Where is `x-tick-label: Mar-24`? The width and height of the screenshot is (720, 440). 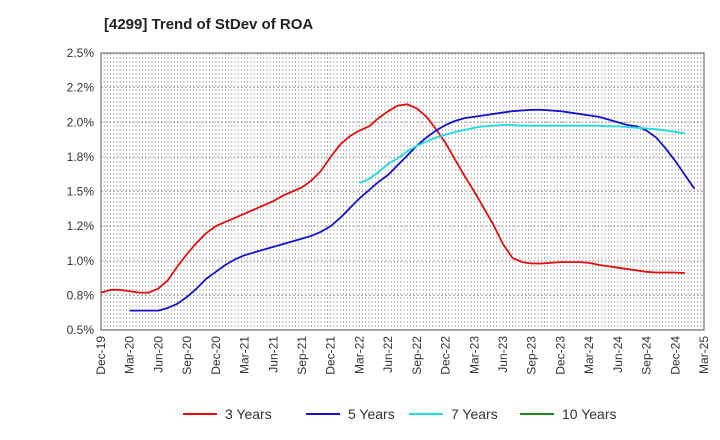
x-tick-label: Mar-24 is located at coordinates (589, 355).